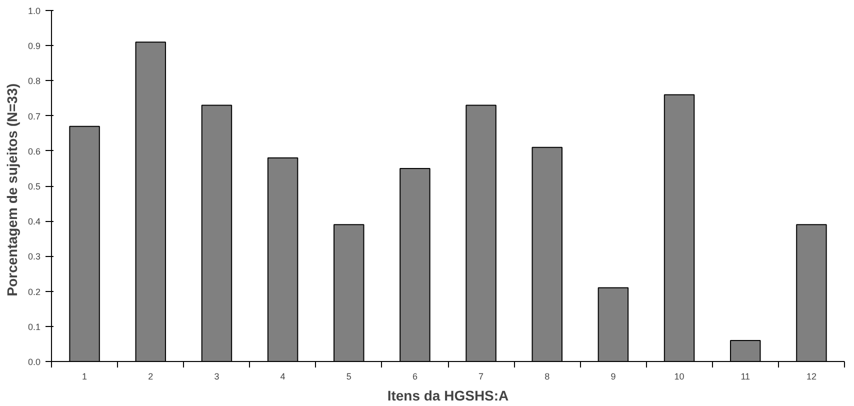 The height and width of the screenshot is (406, 854). What do you see at coordinates (547, 377) in the screenshot?
I see `x-tick-label: 8` at bounding box center [547, 377].